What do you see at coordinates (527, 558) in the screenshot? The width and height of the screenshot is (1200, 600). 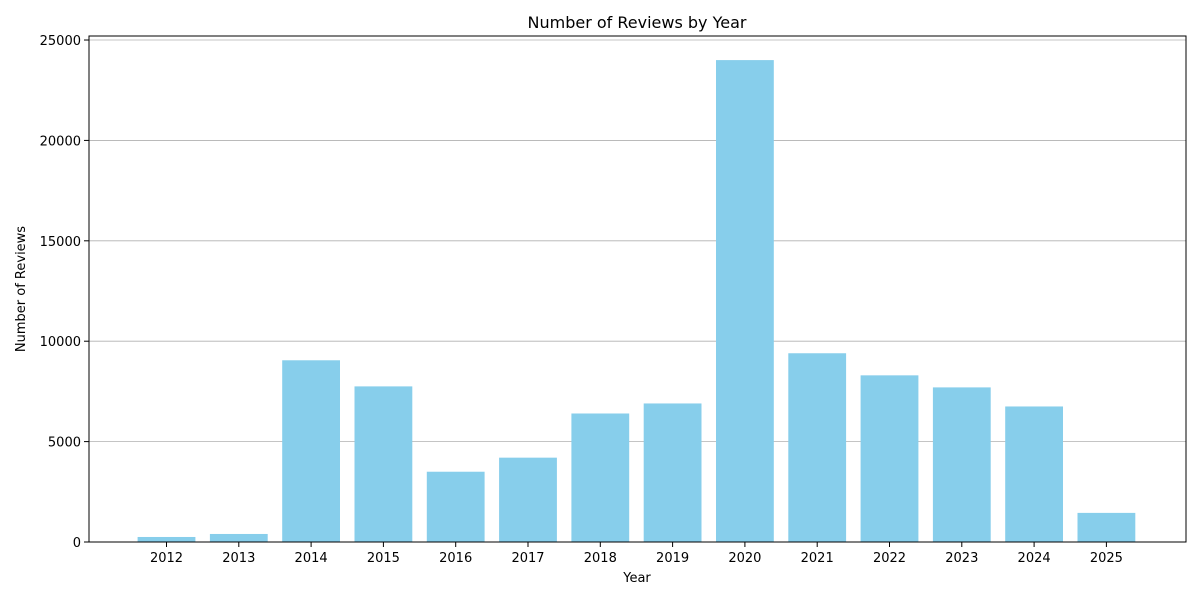 I see `x-tick-label: 2017` at bounding box center [527, 558].